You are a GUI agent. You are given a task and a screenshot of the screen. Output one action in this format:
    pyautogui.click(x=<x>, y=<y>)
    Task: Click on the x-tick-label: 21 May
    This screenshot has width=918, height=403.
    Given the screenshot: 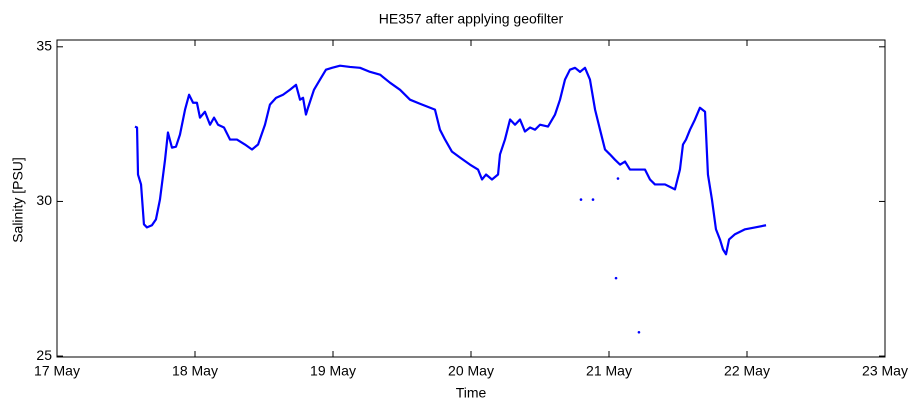 What is the action you would take?
    pyautogui.click(x=609, y=371)
    